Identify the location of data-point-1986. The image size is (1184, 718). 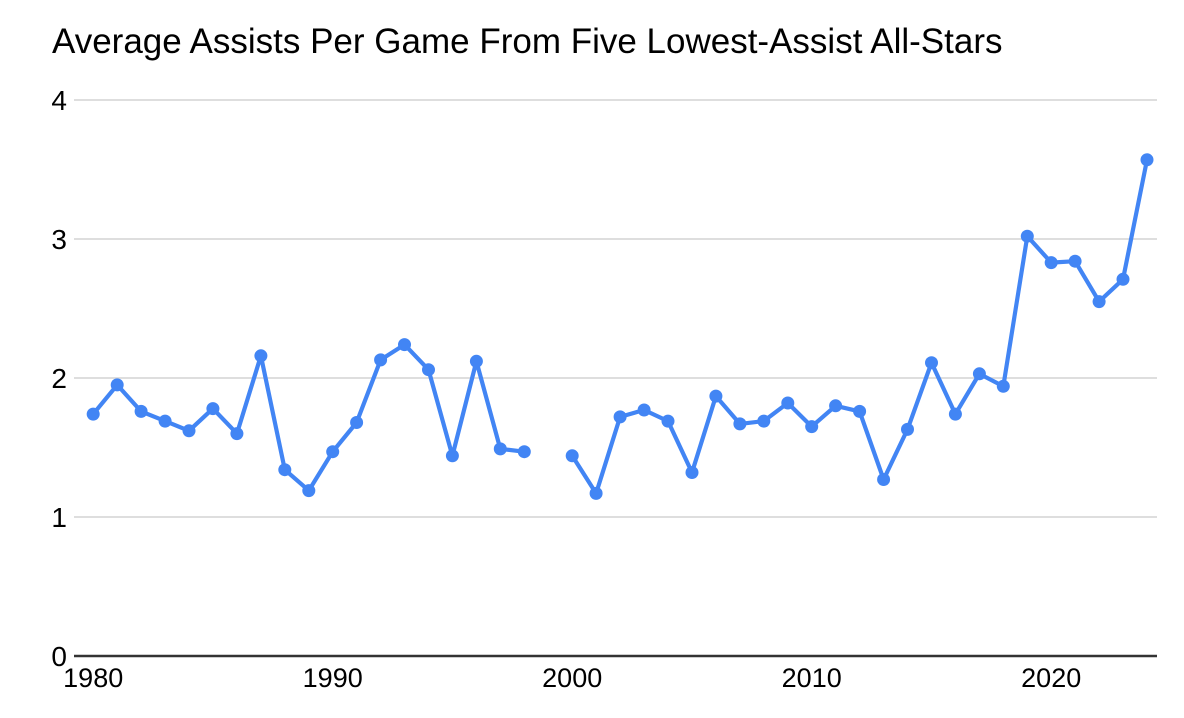
(237, 434).